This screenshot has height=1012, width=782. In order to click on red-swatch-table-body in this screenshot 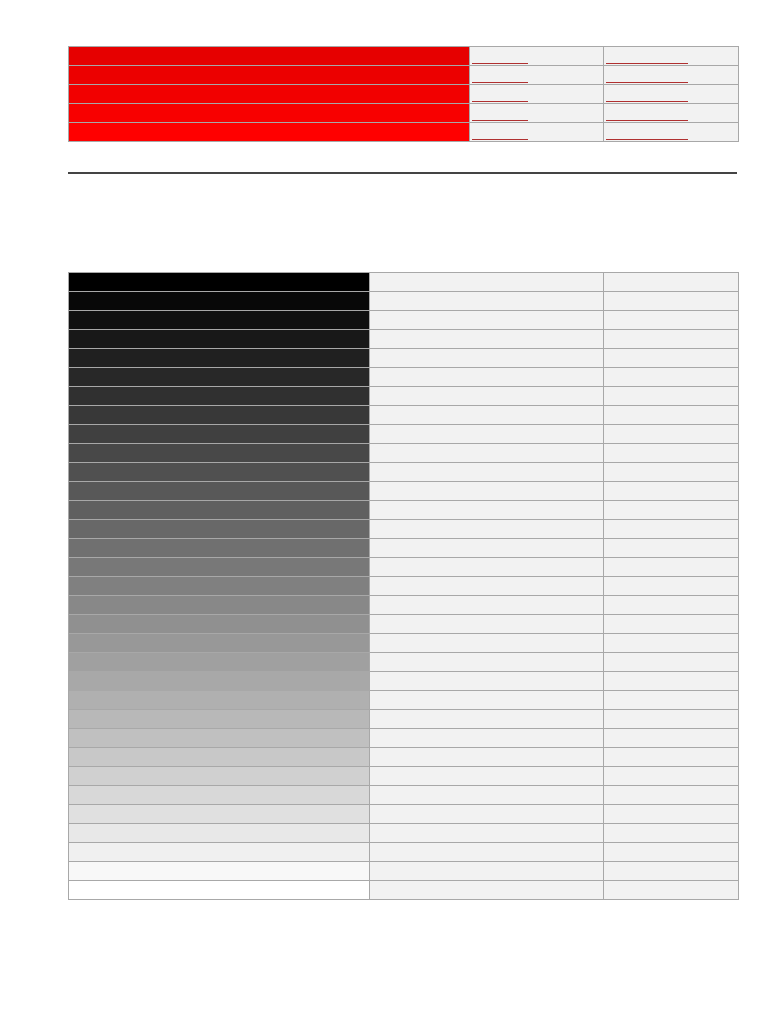, I will do `click(403, 94)`.